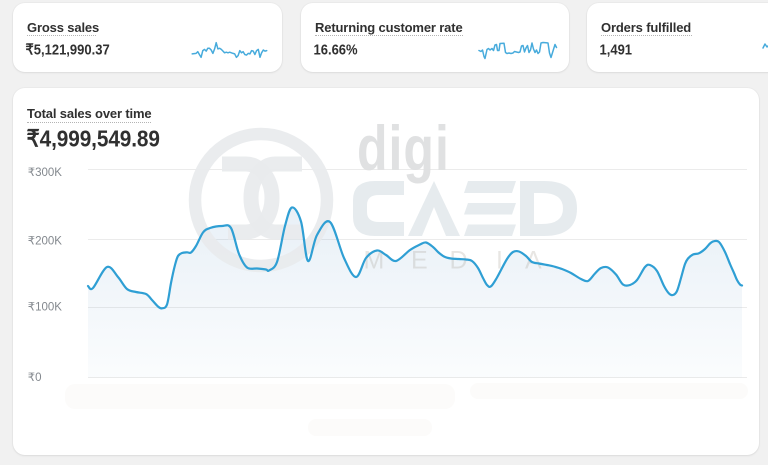  Describe the element at coordinates (374, 261) in the screenshot. I see `svg-text: M` at that location.